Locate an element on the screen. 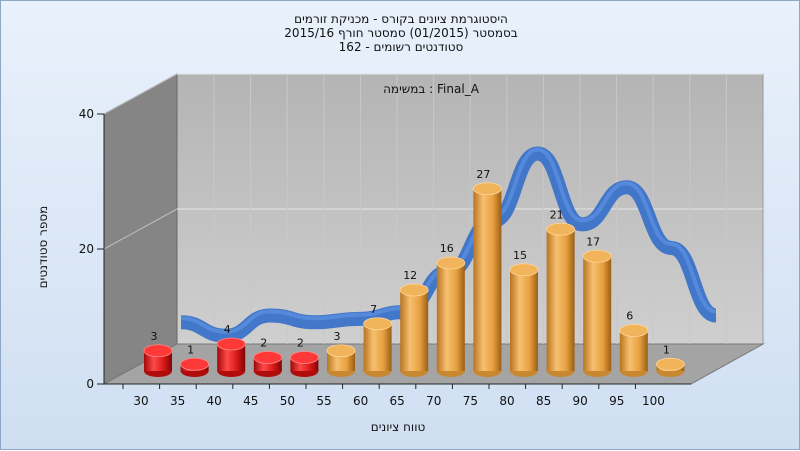 The image size is (800, 451). x-tick-label: 75 is located at coordinates (470, 401).